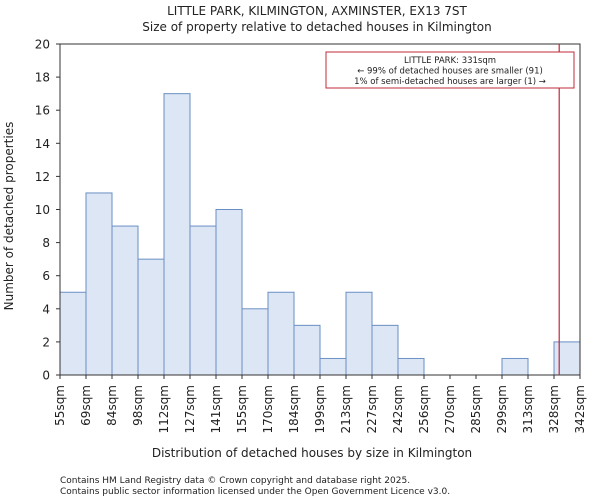  Describe the element at coordinates (450, 409) in the screenshot. I see `x-tick-label: 270sqm` at that location.